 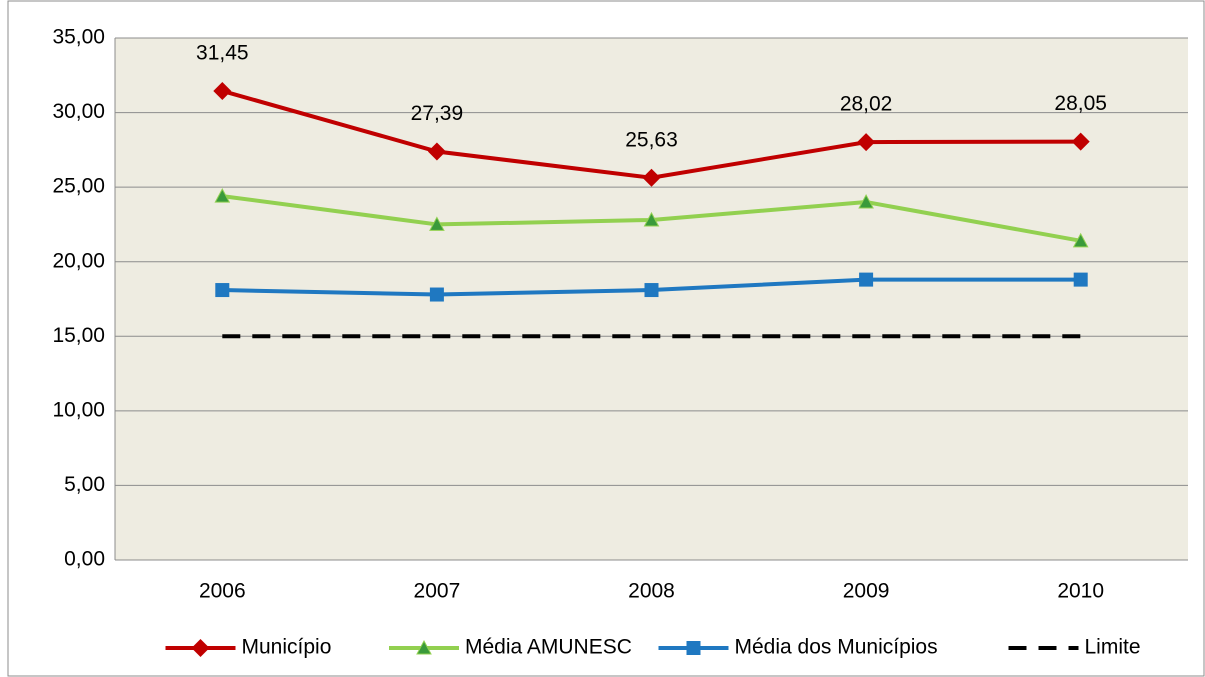 I want to click on legend-label: Média AMUNESC, so click(x=548, y=647).